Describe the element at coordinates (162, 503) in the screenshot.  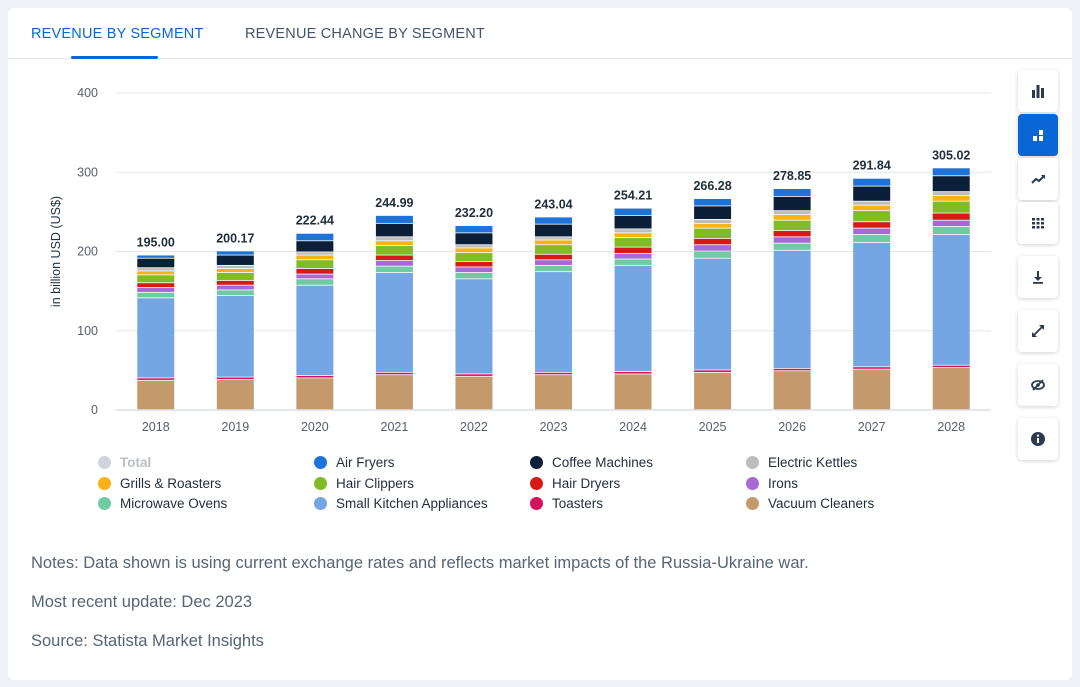
I see `legend-item: Microwave Ovens` at that location.